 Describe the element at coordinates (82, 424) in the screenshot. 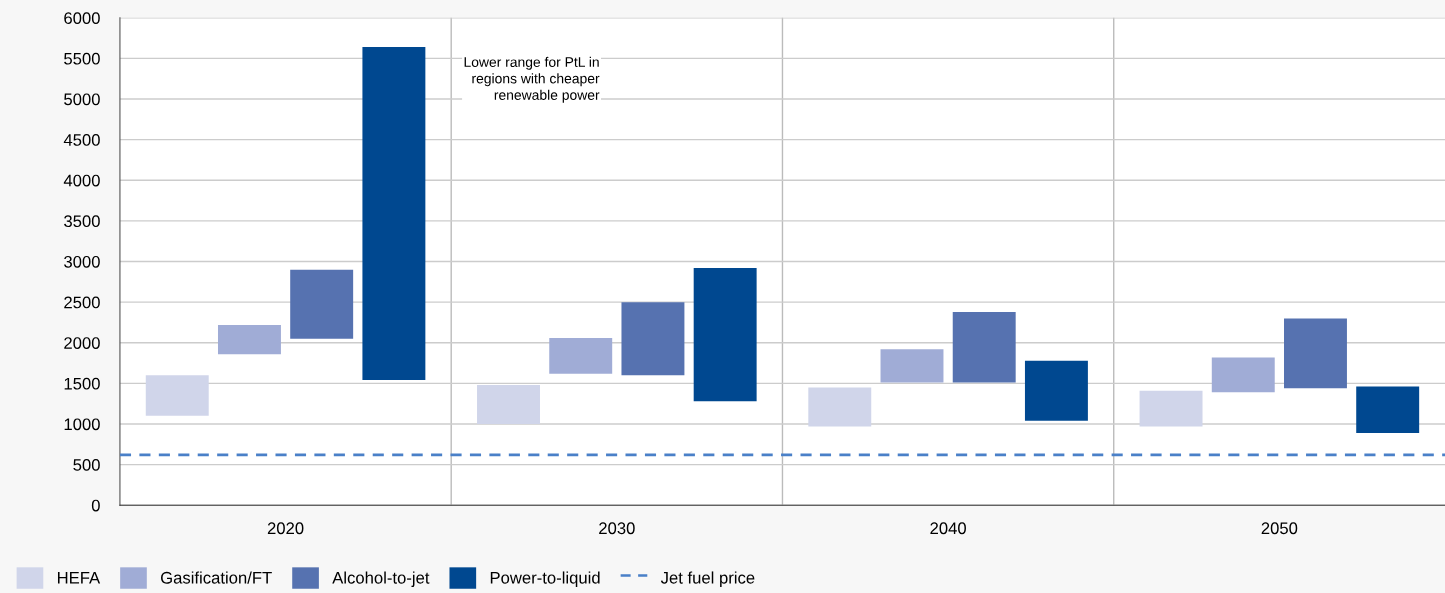

I see `y-tick-label: 1000` at that location.